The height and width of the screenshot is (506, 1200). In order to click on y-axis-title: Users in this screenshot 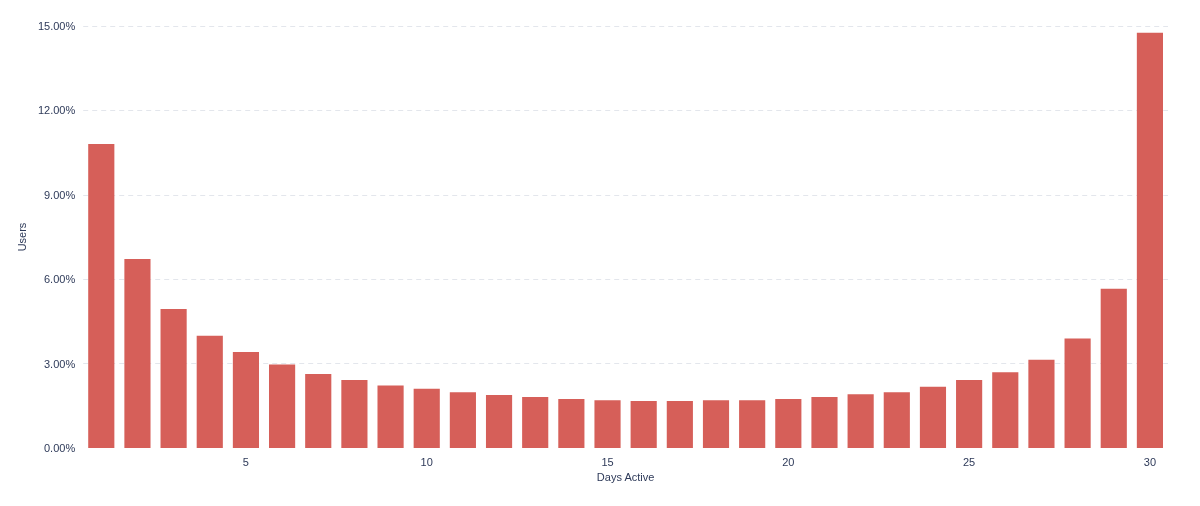, I will do `click(21, 237)`.